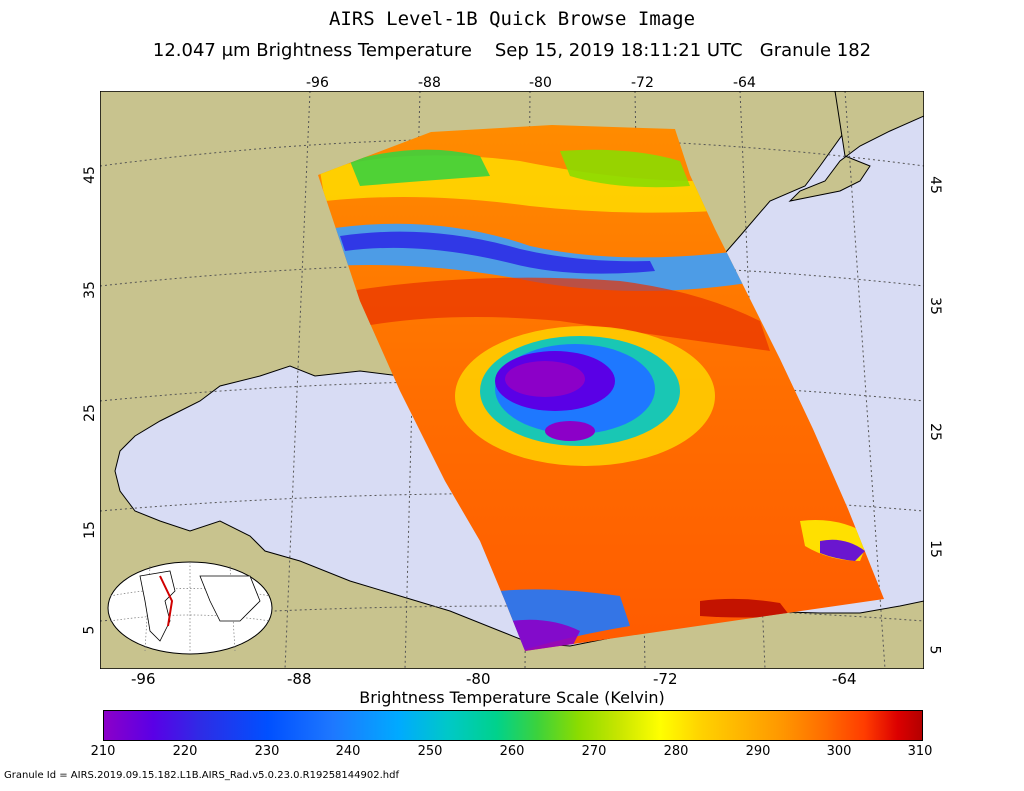 The image size is (1024, 791). What do you see at coordinates (89, 413) in the screenshot?
I see `left-lat-label: 25` at bounding box center [89, 413].